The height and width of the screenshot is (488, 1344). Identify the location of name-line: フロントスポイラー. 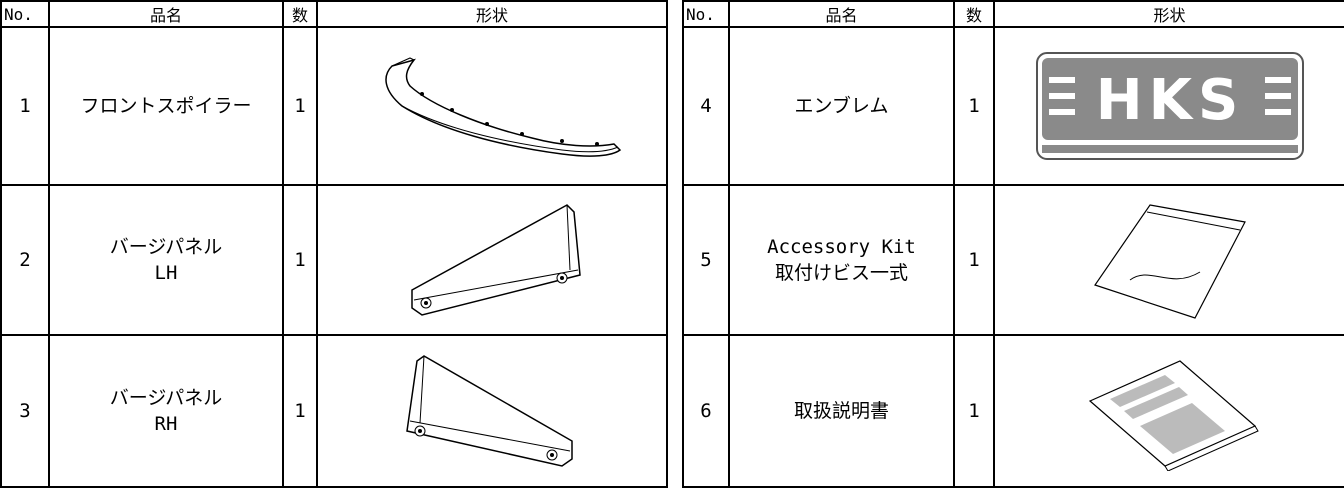
(166, 106).